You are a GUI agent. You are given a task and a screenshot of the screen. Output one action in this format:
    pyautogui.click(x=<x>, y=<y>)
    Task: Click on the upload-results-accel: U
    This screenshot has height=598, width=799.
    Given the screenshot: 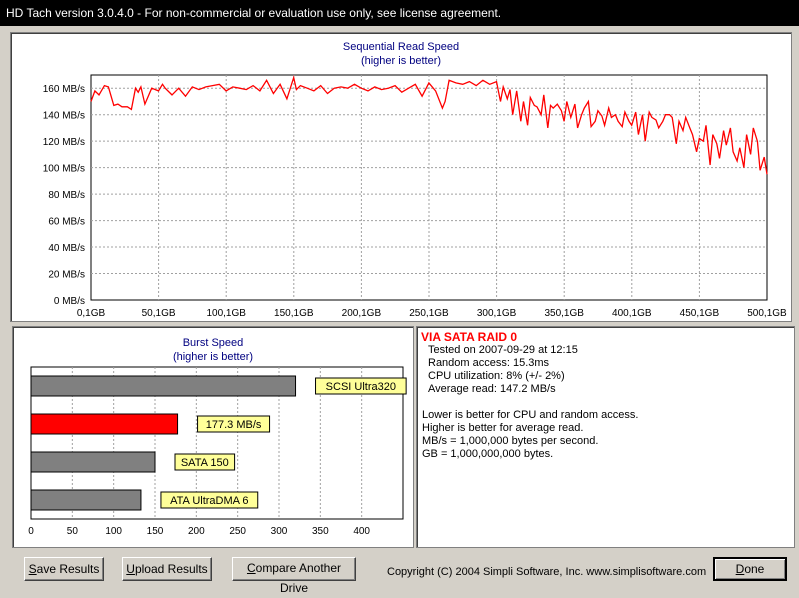 What is the action you would take?
    pyautogui.click(x=130, y=569)
    